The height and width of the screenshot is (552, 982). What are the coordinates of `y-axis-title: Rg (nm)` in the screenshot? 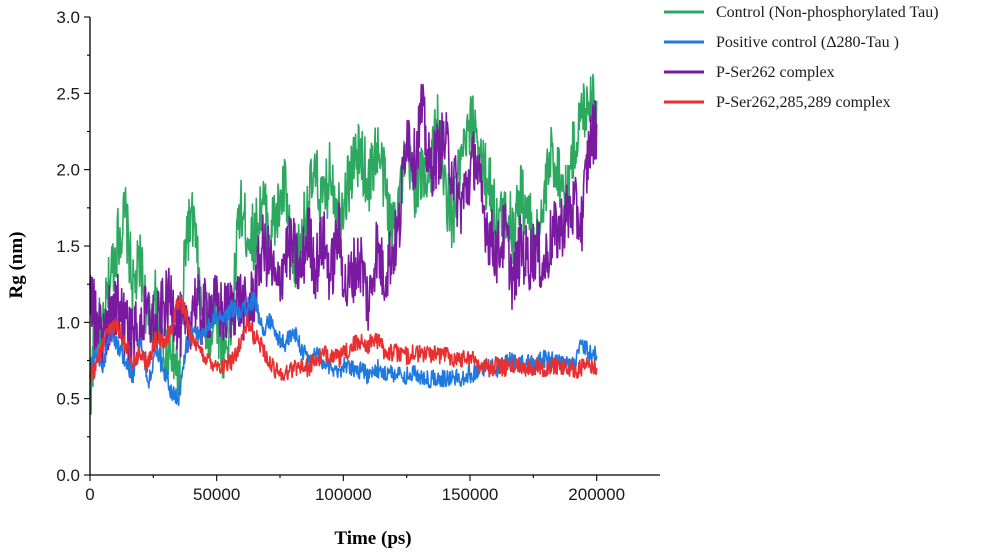 It's located at (16, 264).